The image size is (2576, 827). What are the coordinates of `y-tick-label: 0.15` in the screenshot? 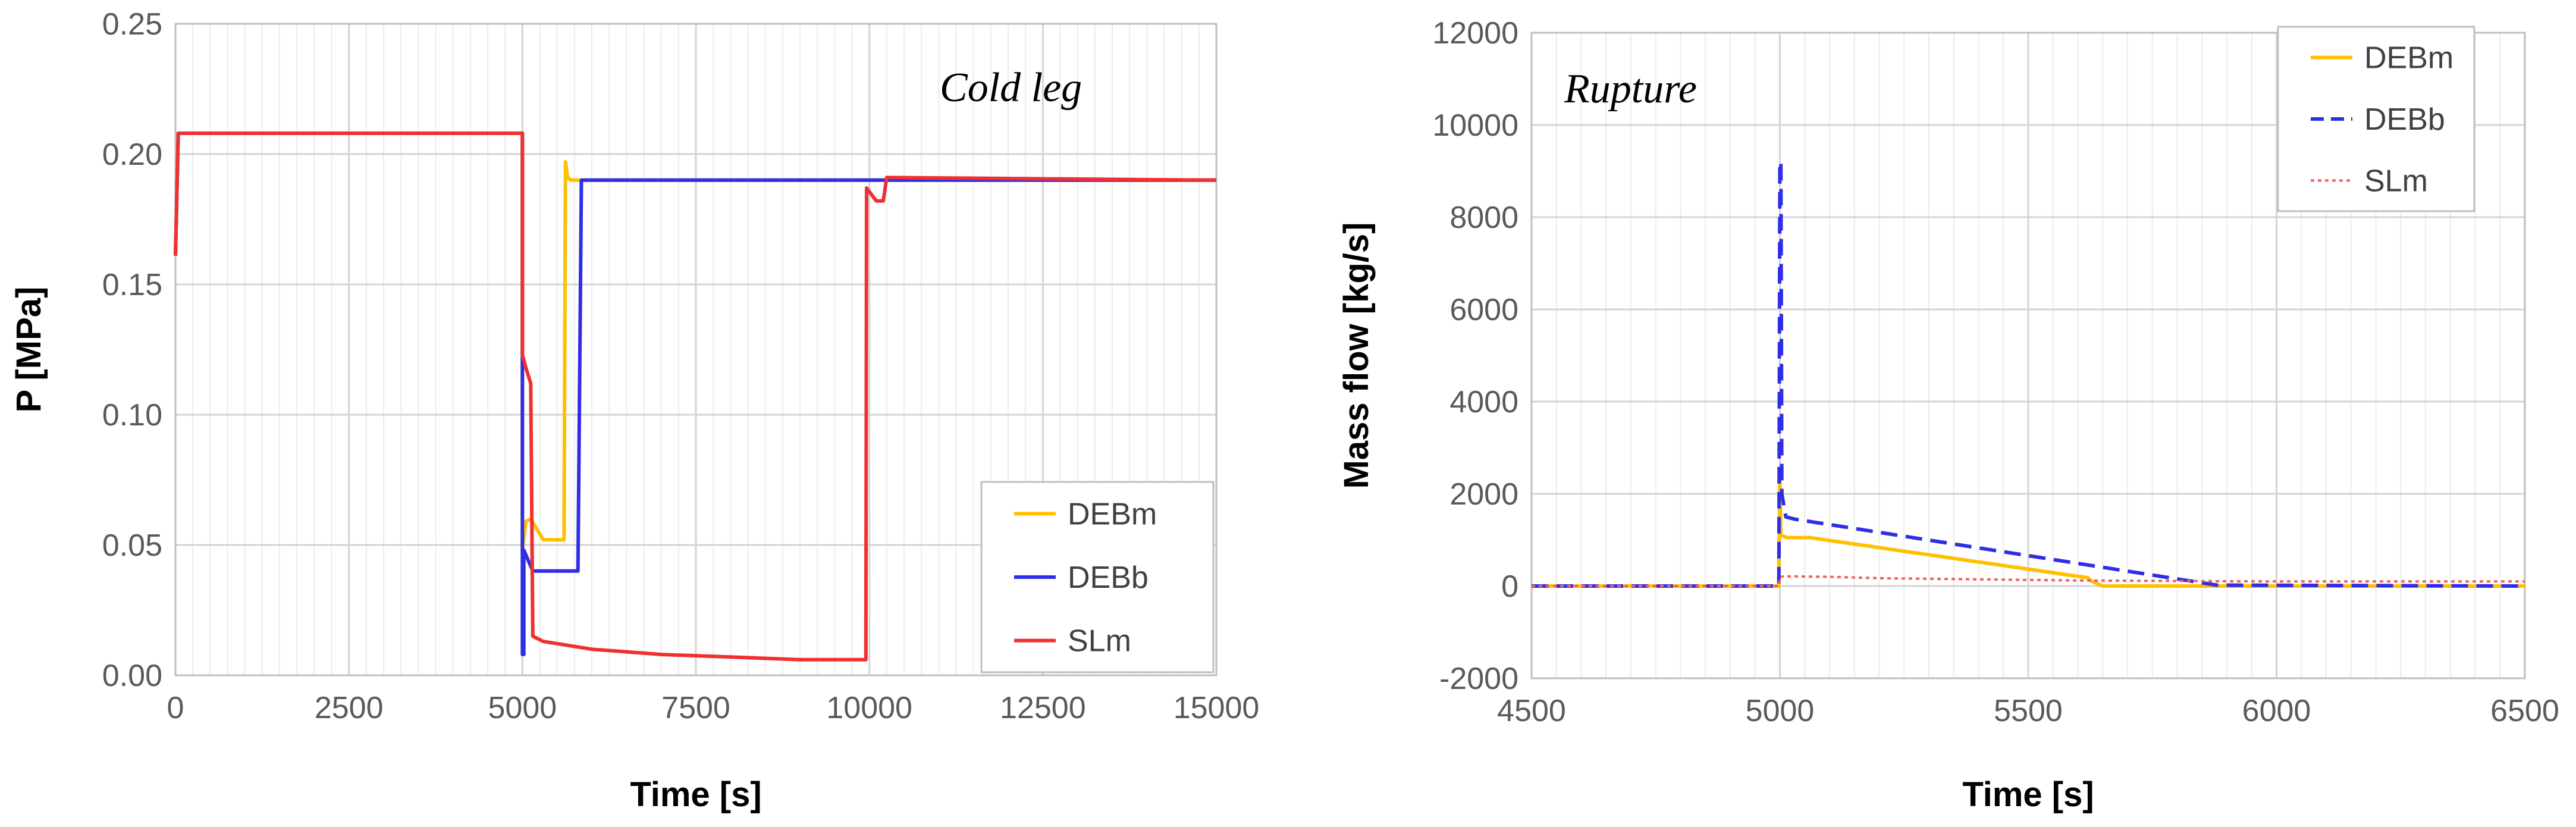 It's located at (132, 285).